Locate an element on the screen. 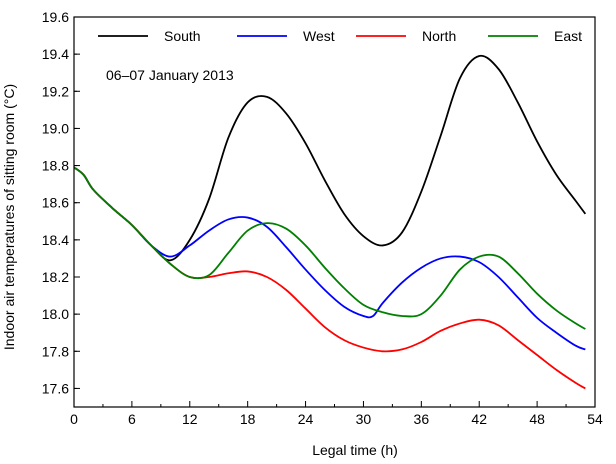 The width and height of the screenshot is (616, 464). y-tick-label: 19.2 is located at coordinates (55, 91).